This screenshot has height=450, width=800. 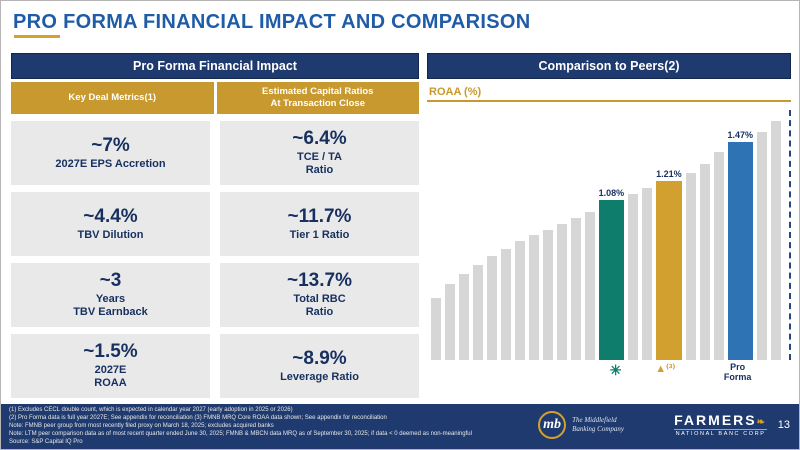 What do you see at coordinates (215, 365) in the screenshot?
I see `metric-row: ~1.5% 2027E ROAA ~8.9% Leverage Ratio` at bounding box center [215, 365].